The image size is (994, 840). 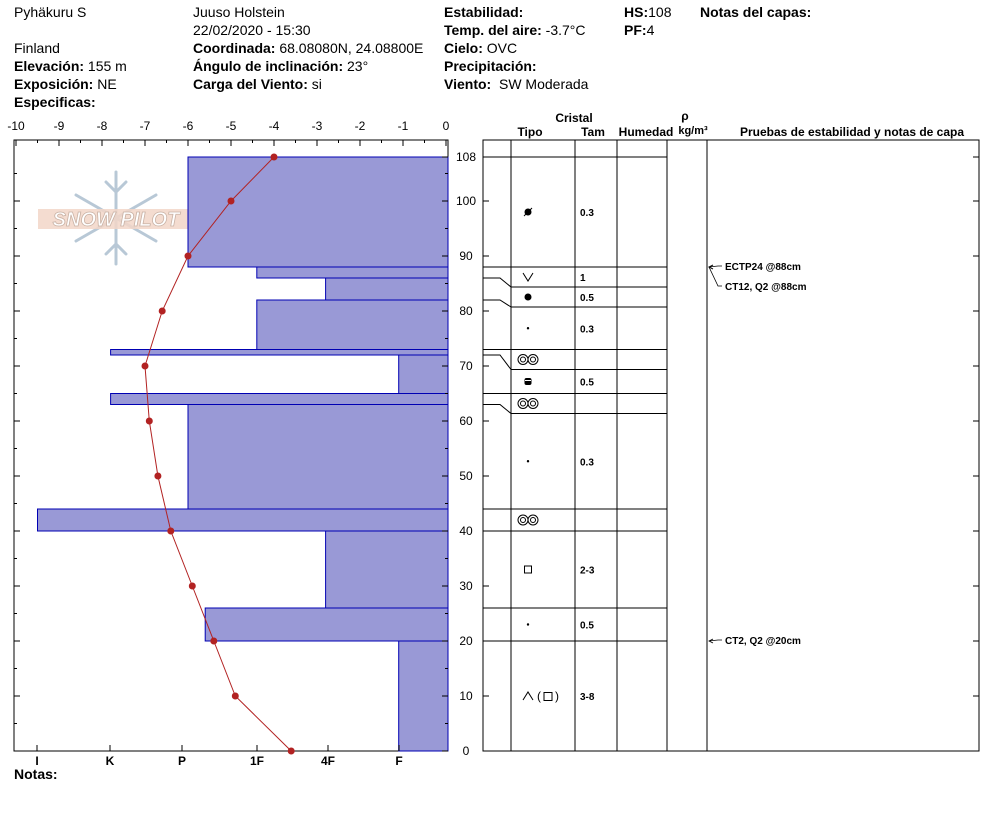 I want to click on temp-tick-label-2: -8, so click(x=102, y=126).